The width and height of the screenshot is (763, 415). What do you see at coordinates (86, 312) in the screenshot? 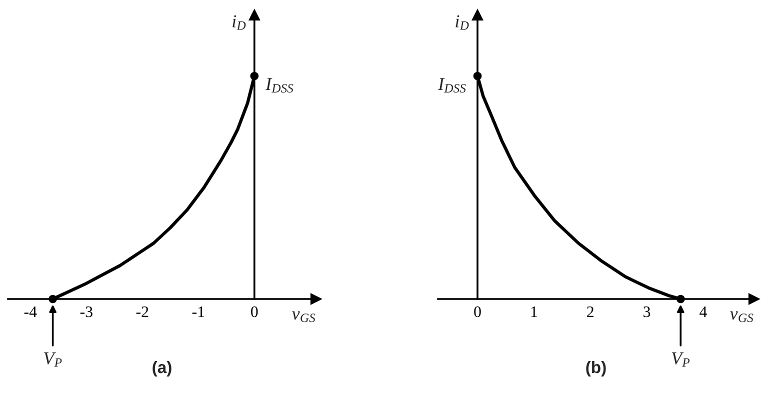
I see `x-tick-label: -3` at bounding box center [86, 312].